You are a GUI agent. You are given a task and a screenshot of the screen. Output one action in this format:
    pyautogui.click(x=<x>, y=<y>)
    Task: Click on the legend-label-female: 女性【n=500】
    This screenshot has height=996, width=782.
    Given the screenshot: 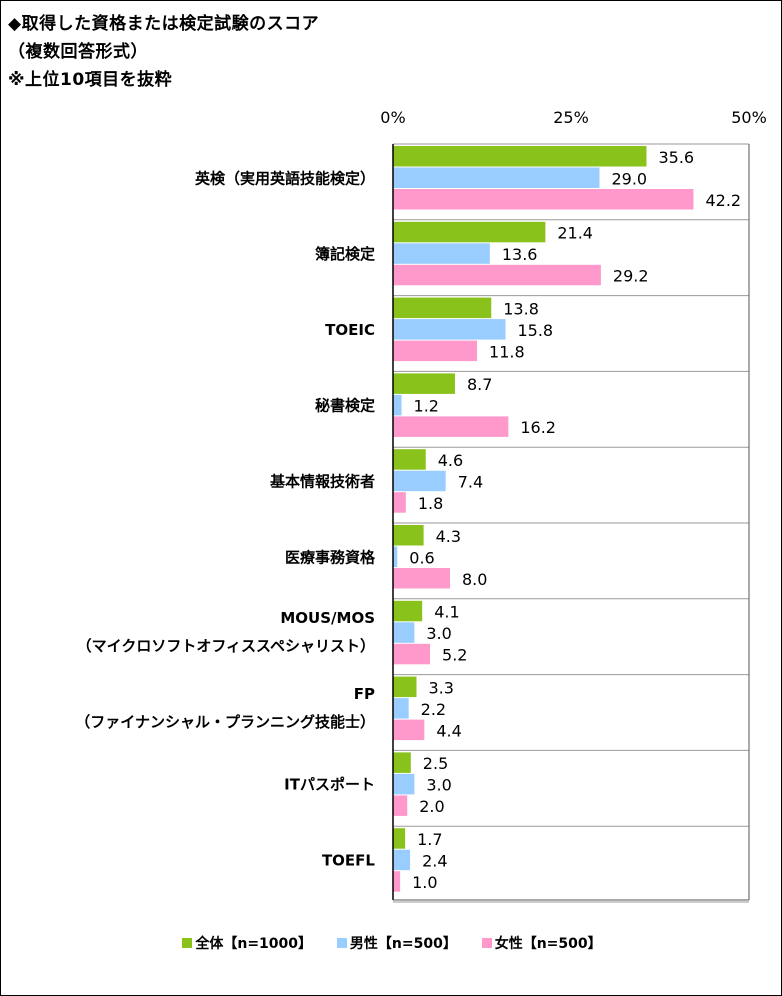 What is the action you would take?
    pyautogui.click(x=548, y=944)
    